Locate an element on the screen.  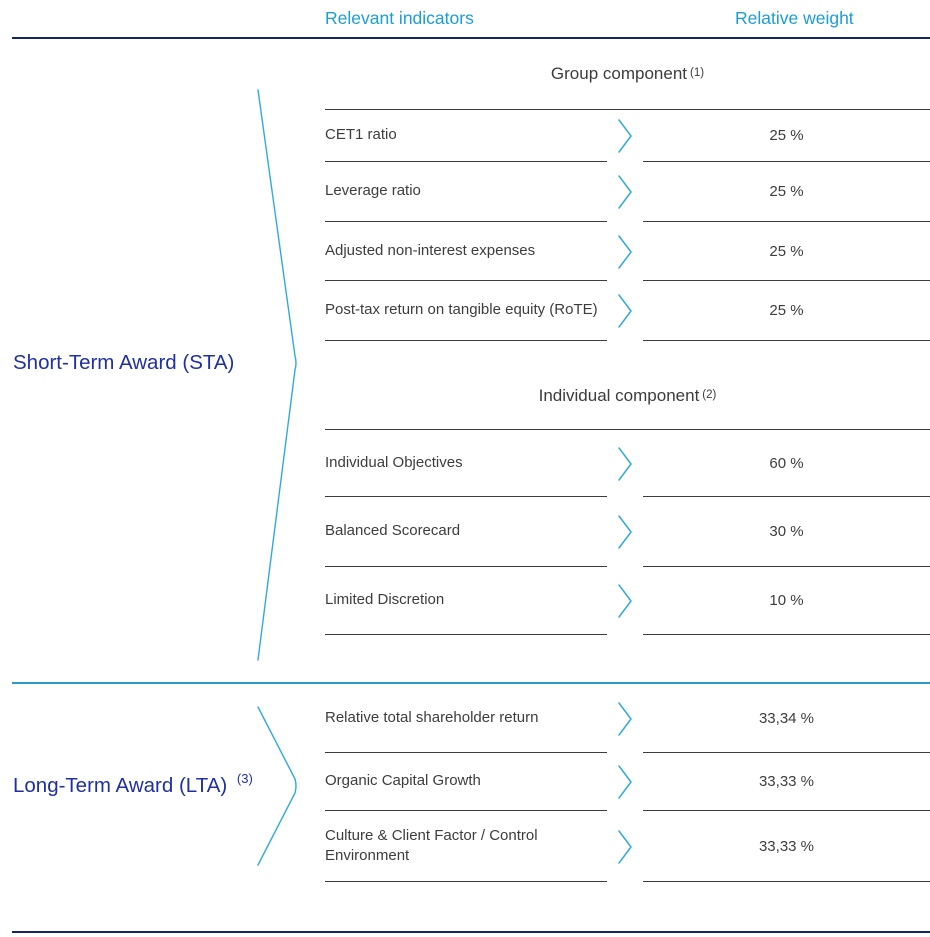
weight-cell: 60 % is located at coordinates (786, 463).